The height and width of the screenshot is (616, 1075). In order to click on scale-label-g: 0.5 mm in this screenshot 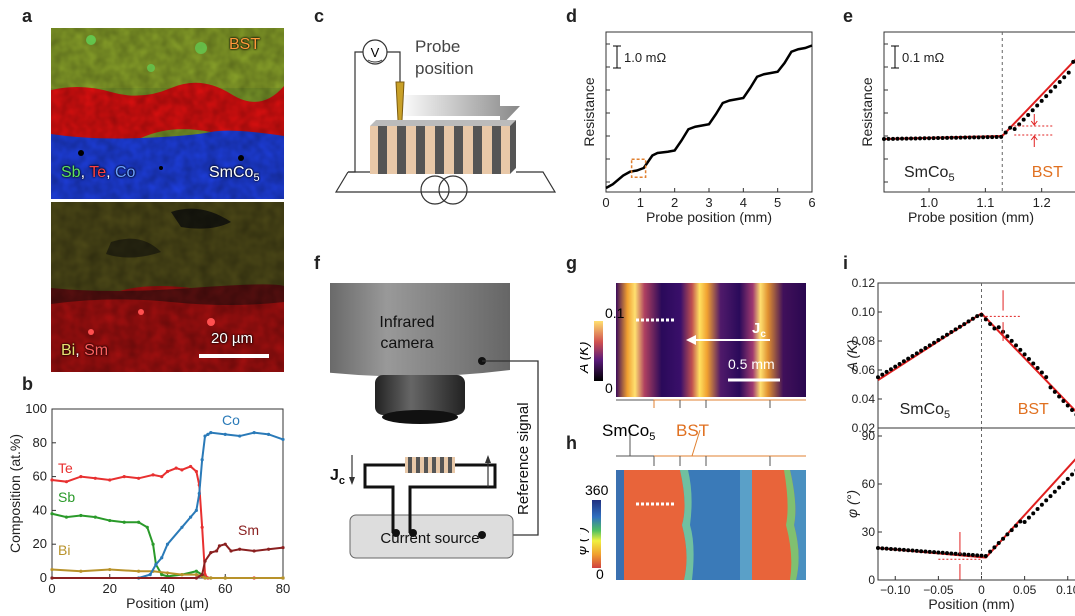, I will do `click(751, 364)`.